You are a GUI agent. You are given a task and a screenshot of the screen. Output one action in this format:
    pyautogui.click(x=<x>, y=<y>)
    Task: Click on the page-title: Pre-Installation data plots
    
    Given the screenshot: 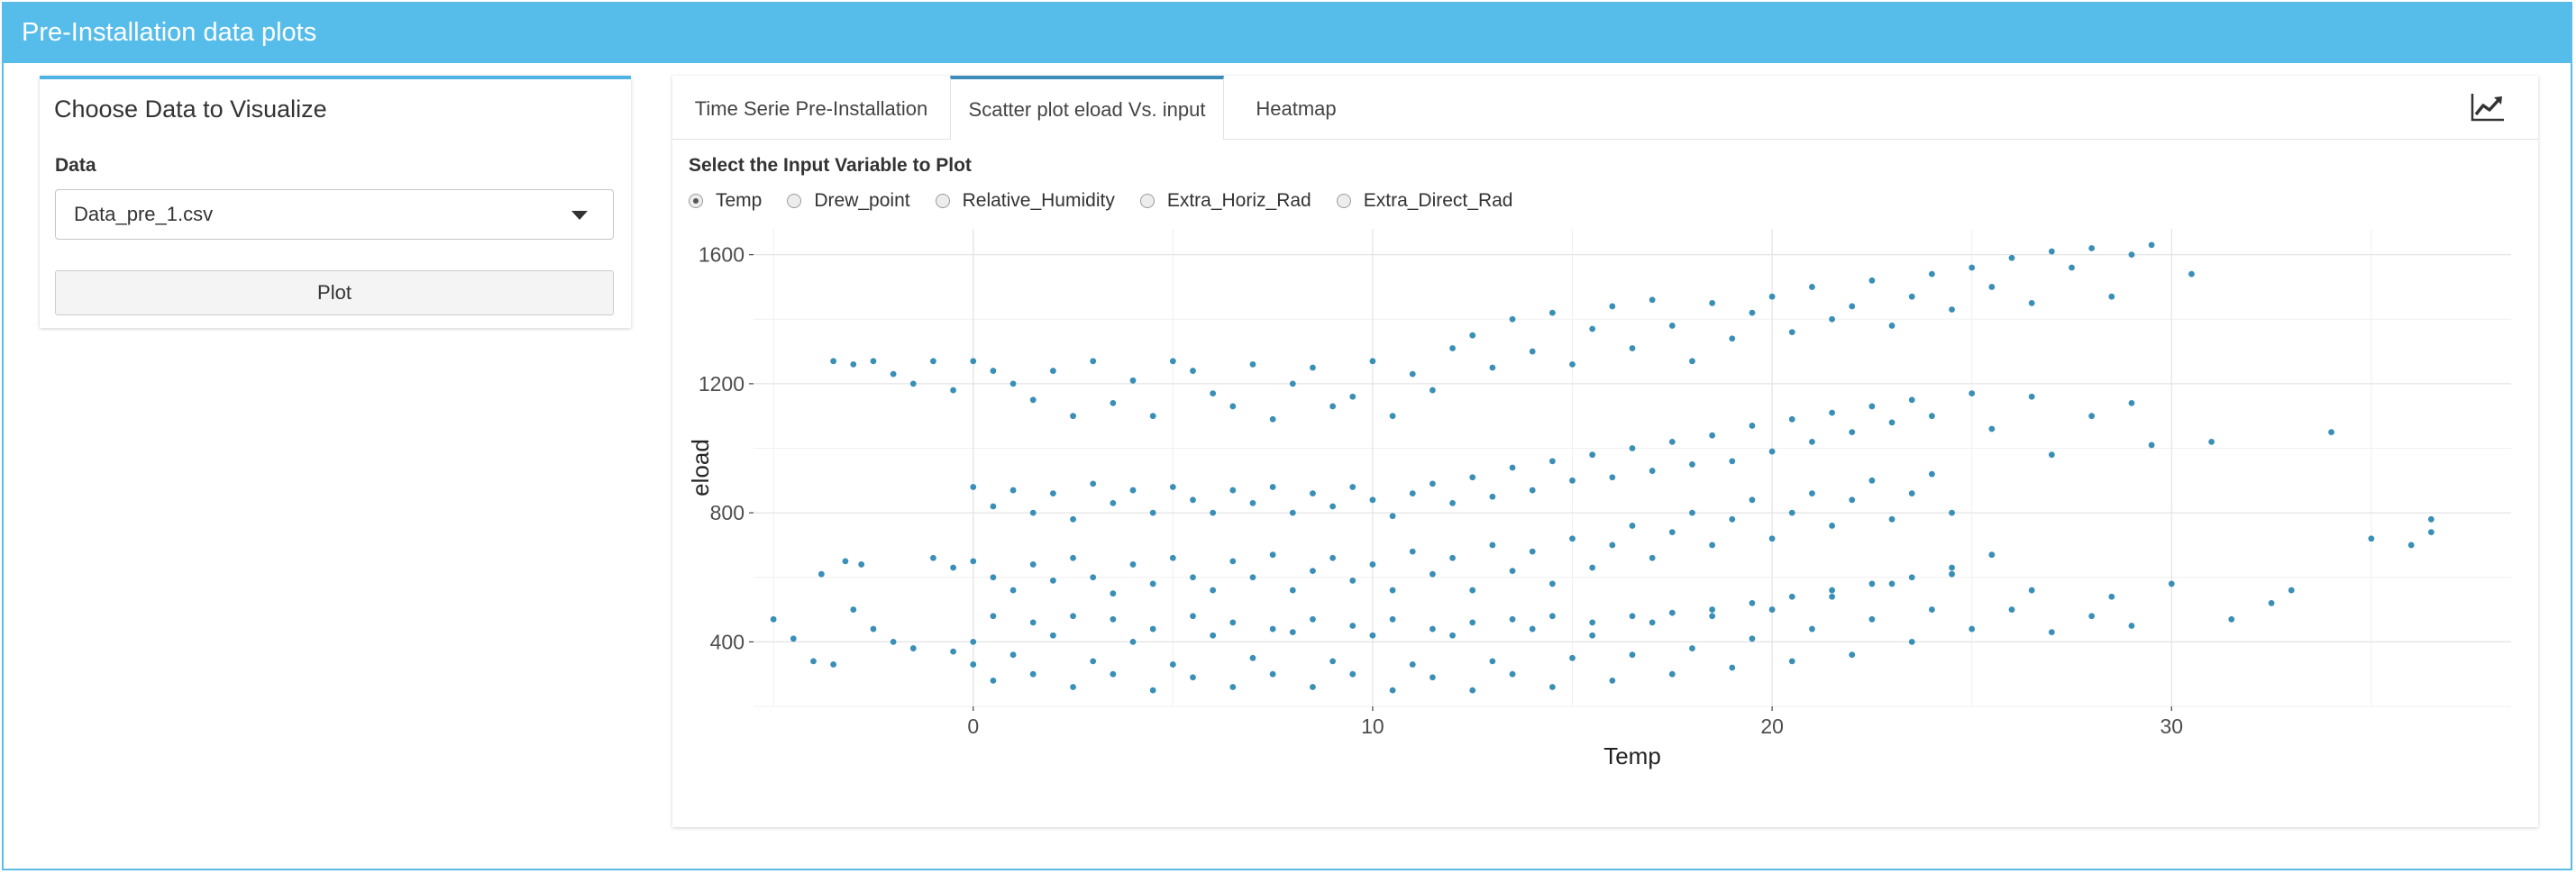 What is the action you would take?
    pyautogui.click(x=170, y=33)
    